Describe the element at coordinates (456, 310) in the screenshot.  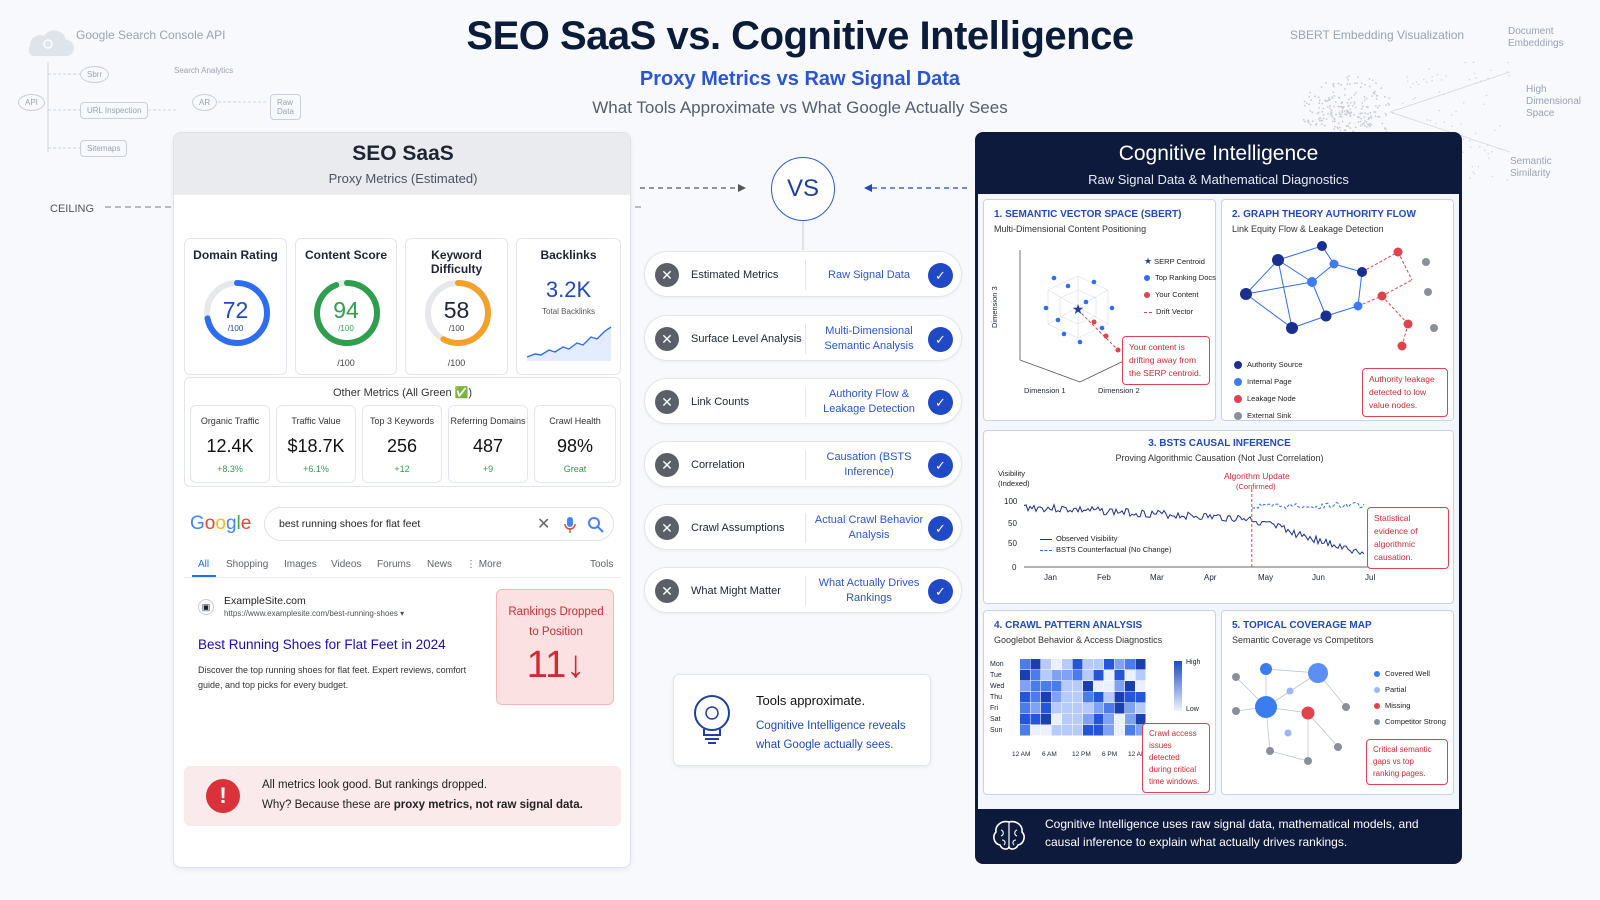
I see `gauge-value: 58` at that location.